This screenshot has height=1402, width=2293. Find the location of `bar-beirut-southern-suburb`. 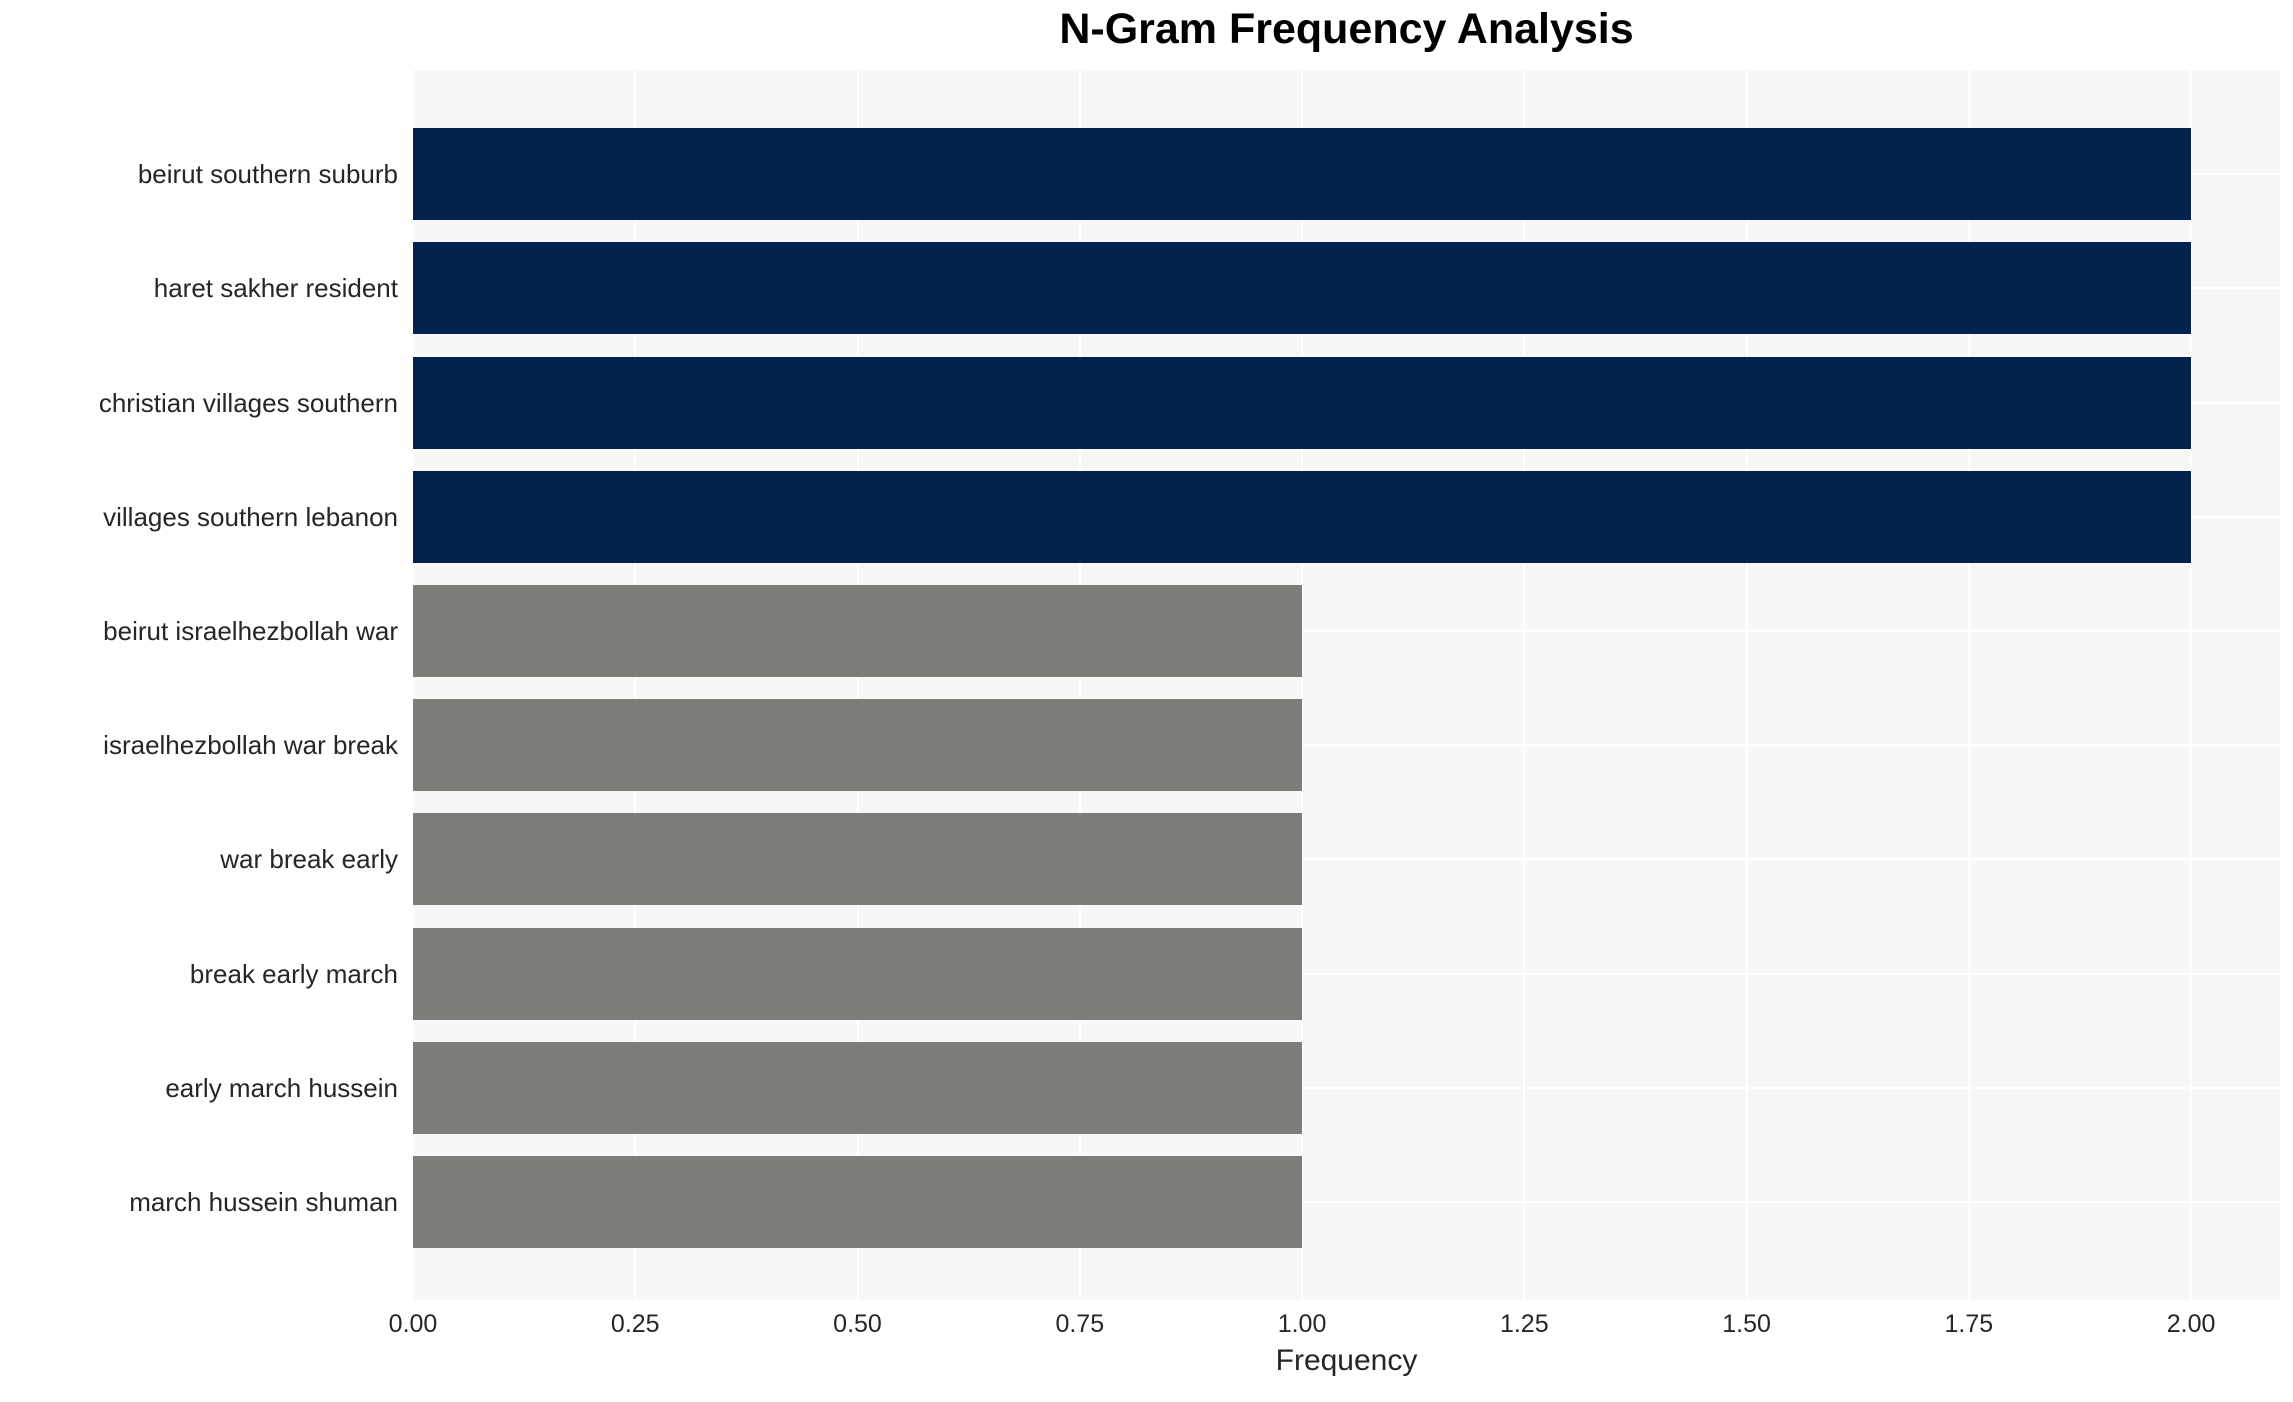

bar-beirut-southern-suburb is located at coordinates (1302, 174).